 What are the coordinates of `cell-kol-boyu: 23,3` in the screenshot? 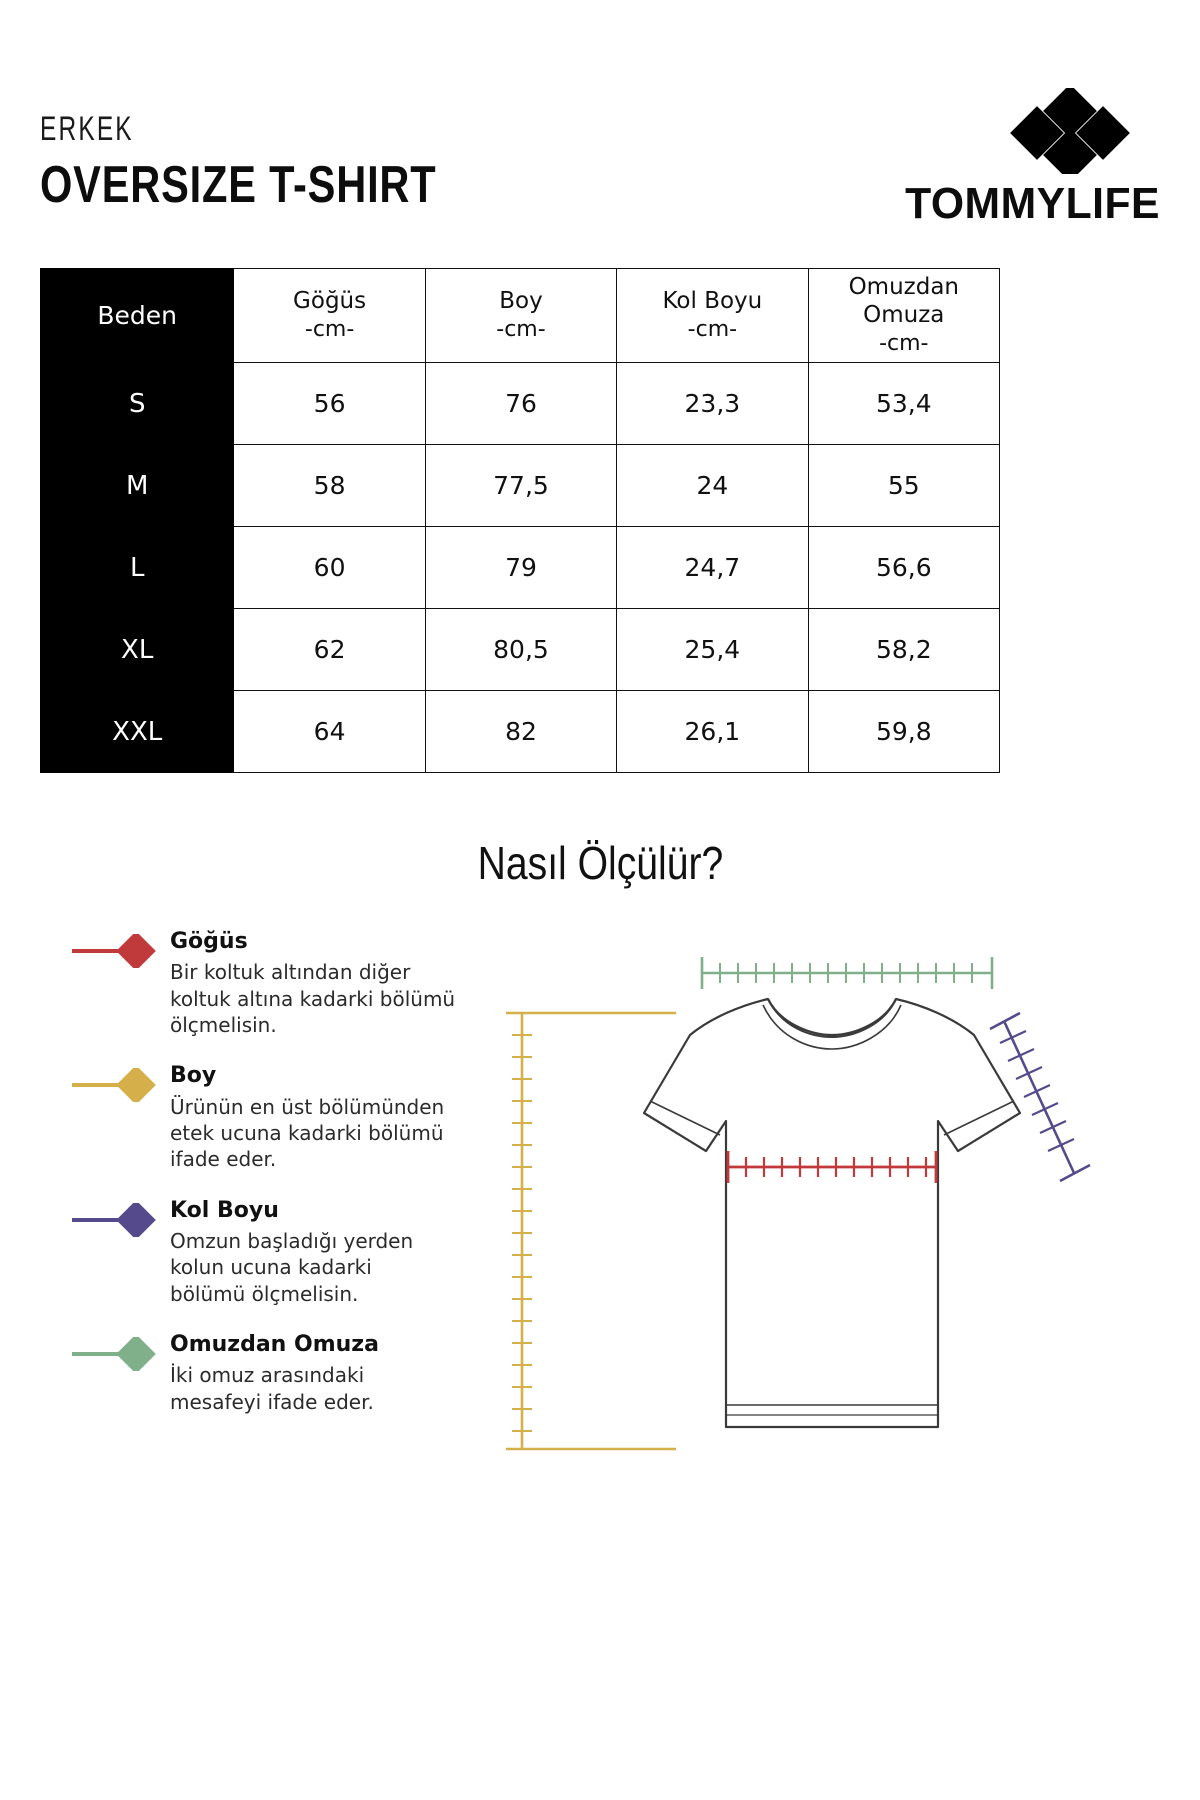 It's located at (712, 403).